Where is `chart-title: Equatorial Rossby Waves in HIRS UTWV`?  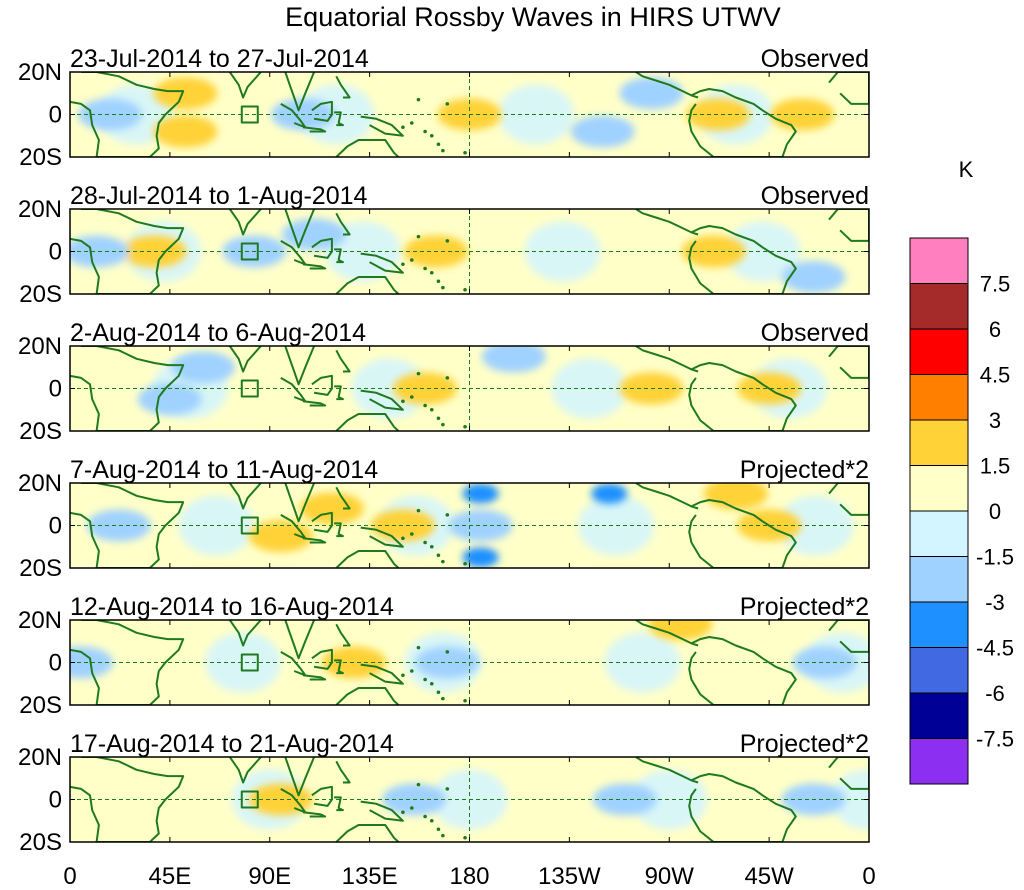 chart-title: Equatorial Rossby Waves in HIRS UTWV is located at coordinates (533, 17).